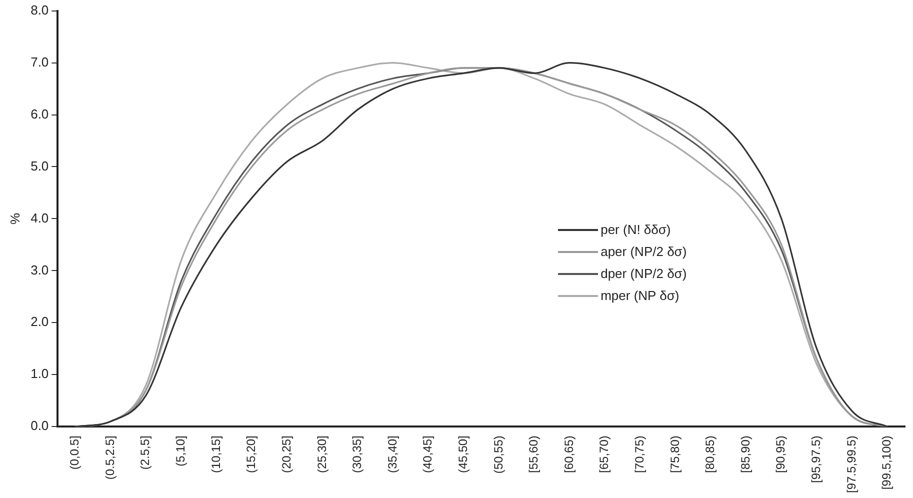  Describe the element at coordinates (639, 454) in the screenshot. I see `x-tick-label: [70,75)` at that location.